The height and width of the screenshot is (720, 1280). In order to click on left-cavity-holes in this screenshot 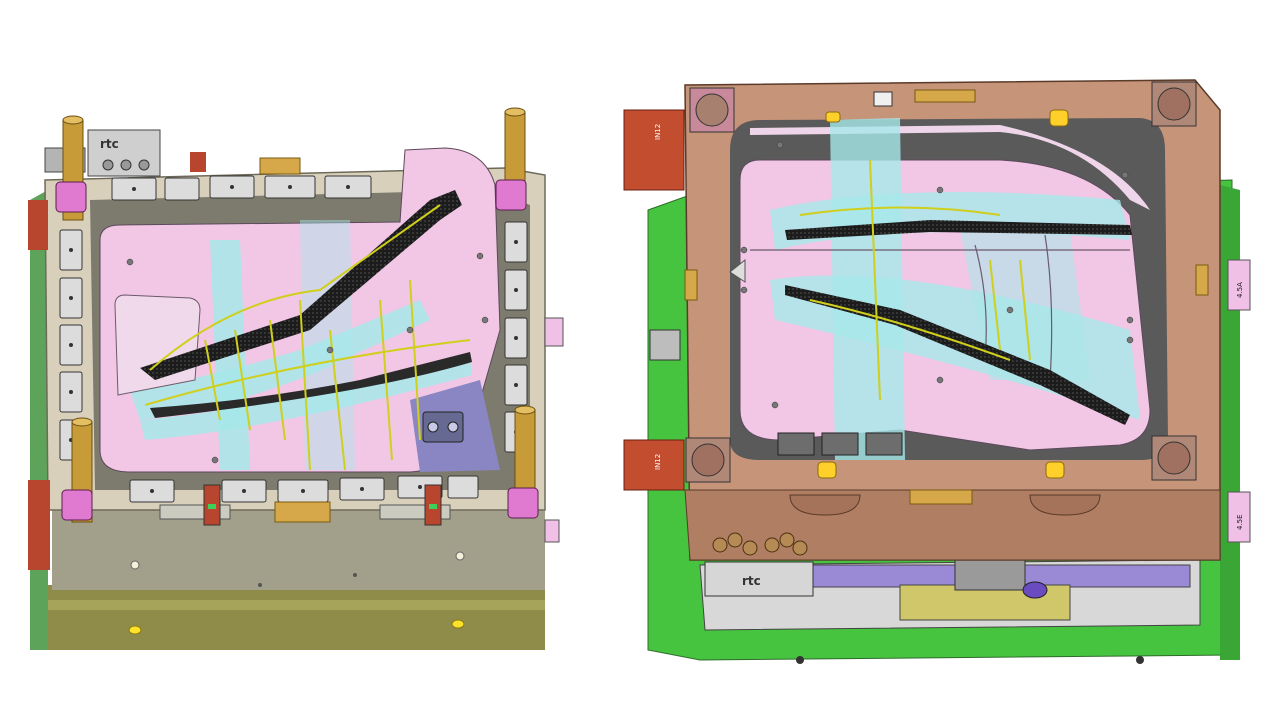, I will do `click(307, 358)`.